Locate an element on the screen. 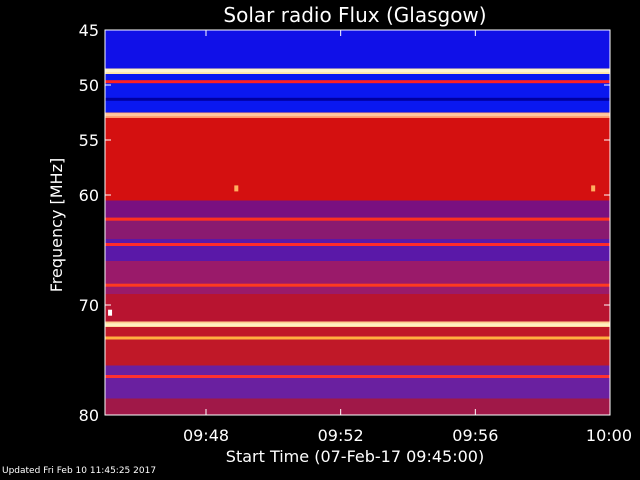  updated-timestamp: Updated Fri Feb 10 11:45:25 2017 is located at coordinates (79, 471).